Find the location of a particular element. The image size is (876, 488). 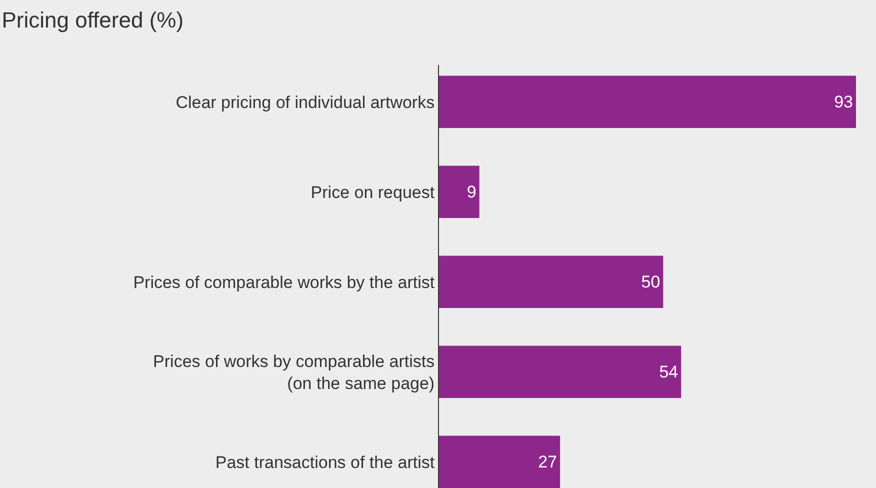

data-label: 54 is located at coordinates (668, 372).